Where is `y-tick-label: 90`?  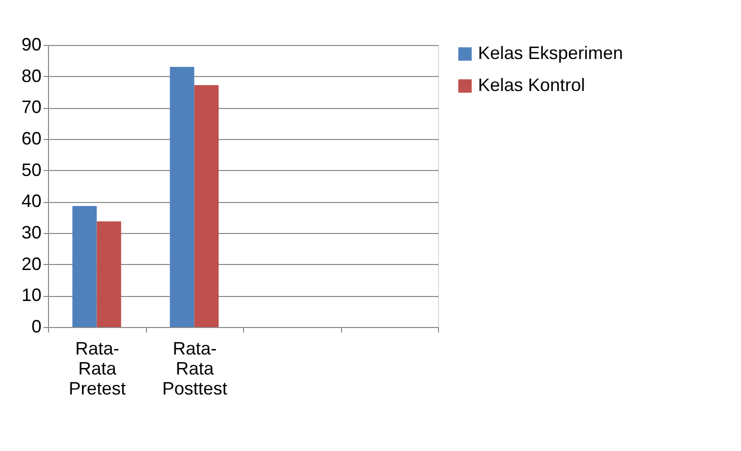 y-tick-label: 90 is located at coordinates (31, 44).